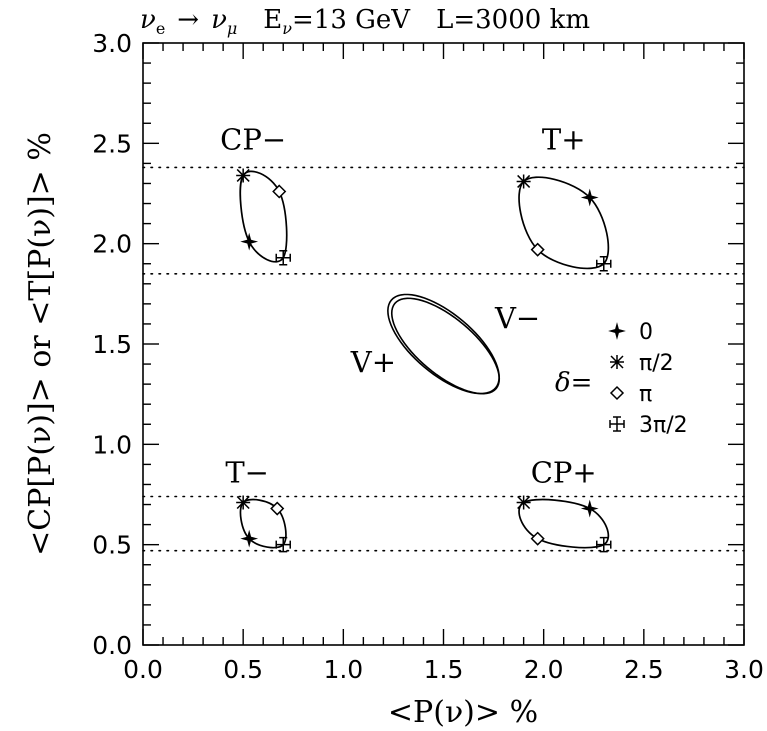 Image resolution: width=767 pixels, height=731 pixels. Describe the element at coordinates (564, 472) in the screenshot. I see `ellipse-label: CP+` at that location.